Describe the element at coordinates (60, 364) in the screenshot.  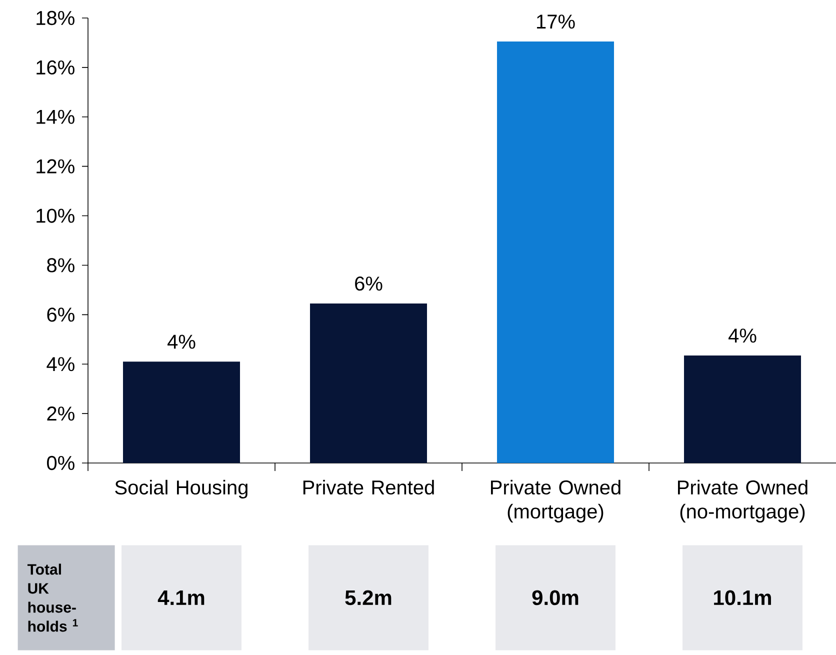
I see `y-tick-label: 4%` at that location.